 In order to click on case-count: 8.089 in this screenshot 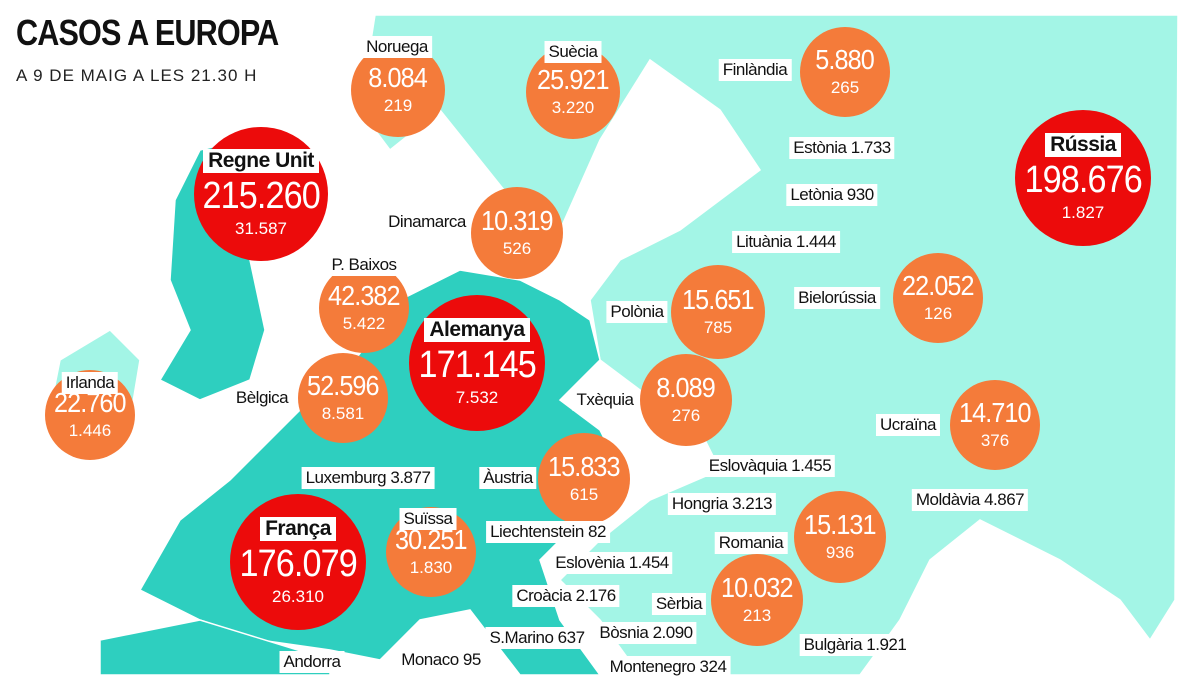, I will do `click(686, 387)`.